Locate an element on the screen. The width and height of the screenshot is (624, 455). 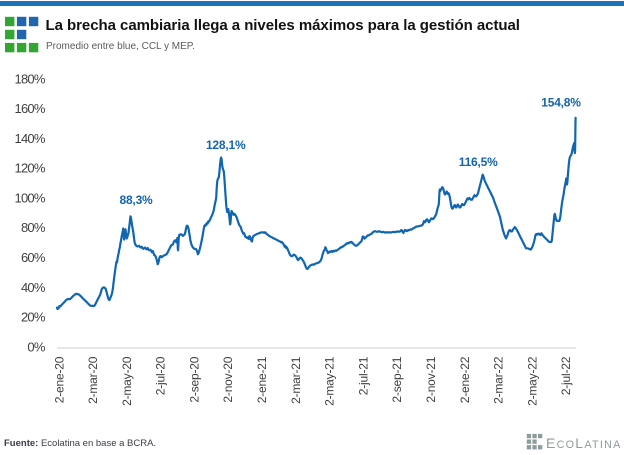
svg-text: 116,5% is located at coordinates (478, 162).